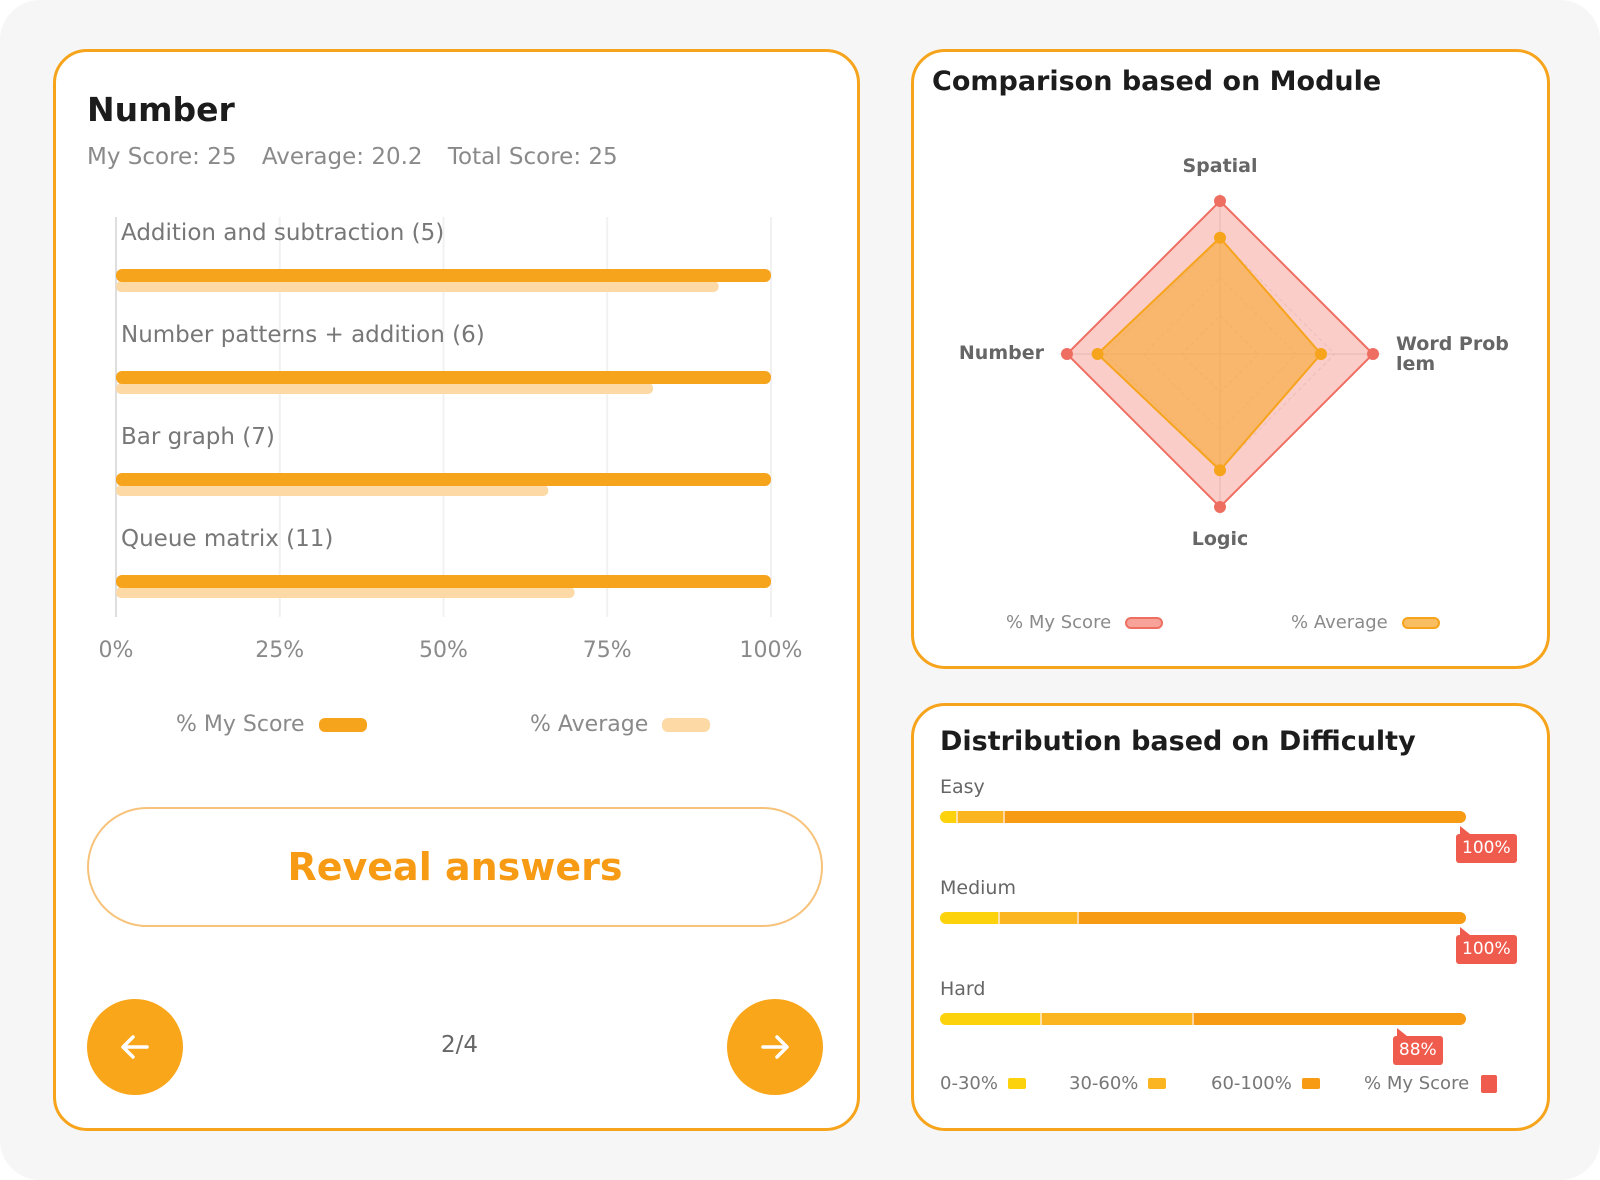 The height and width of the screenshot is (1180, 1600). What do you see at coordinates (1220, 539) in the screenshot?
I see `radar-axis-label: Logic` at bounding box center [1220, 539].